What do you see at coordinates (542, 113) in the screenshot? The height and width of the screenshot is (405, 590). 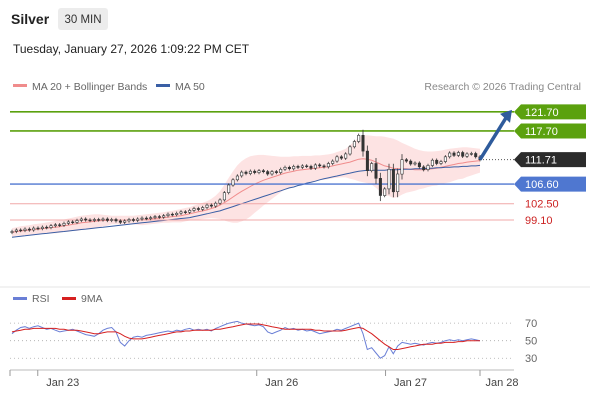 I see `level-label-121.70: 121.70` at bounding box center [542, 113].